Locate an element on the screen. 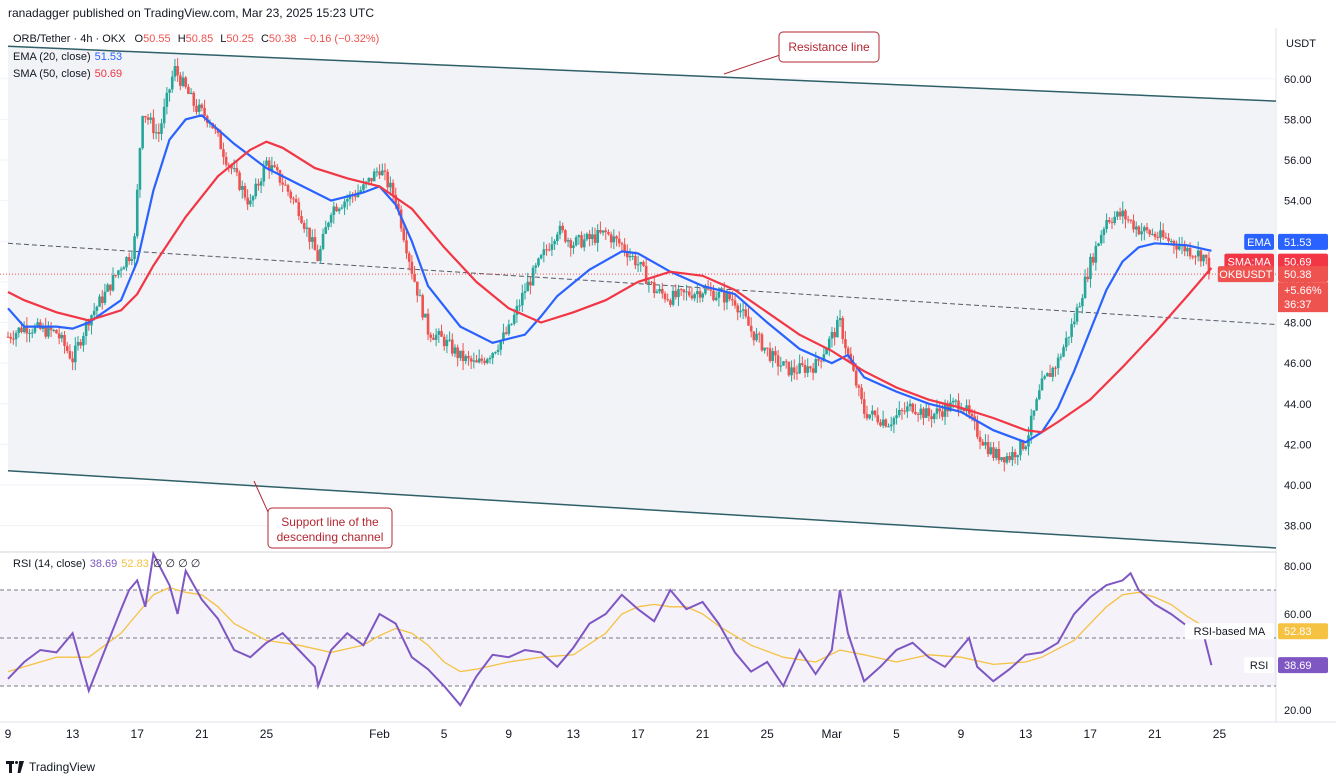 This screenshot has height=782, width=1336. currency-label: USDT is located at coordinates (1301, 44).